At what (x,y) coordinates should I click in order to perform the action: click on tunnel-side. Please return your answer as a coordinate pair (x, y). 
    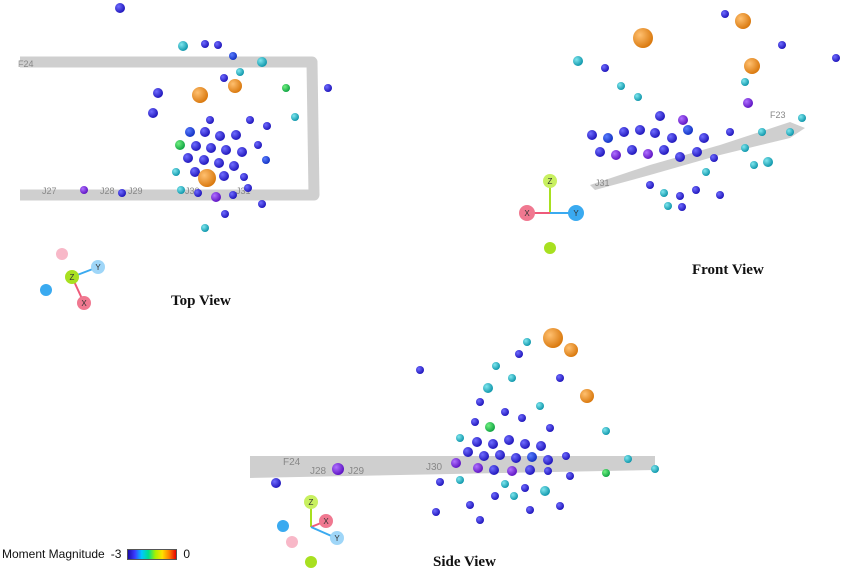
    Looking at the image, I should click on (452, 467).